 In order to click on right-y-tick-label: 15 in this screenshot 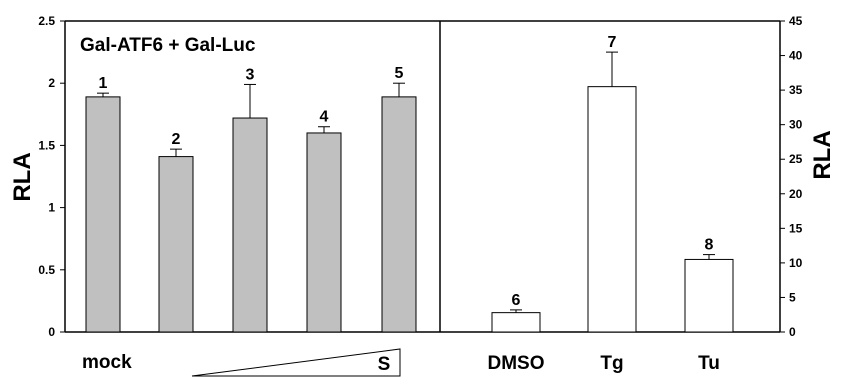, I will do `click(796, 228)`.